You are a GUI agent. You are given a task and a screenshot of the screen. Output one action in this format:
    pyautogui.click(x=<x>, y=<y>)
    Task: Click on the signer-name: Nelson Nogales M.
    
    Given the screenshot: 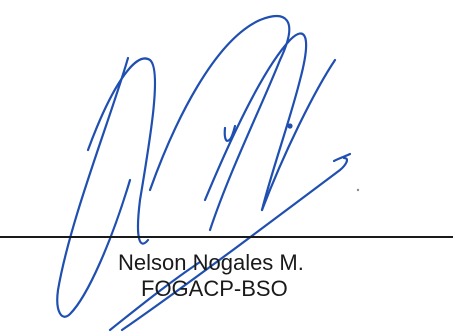 What is the action you would take?
    pyautogui.click(x=211, y=262)
    